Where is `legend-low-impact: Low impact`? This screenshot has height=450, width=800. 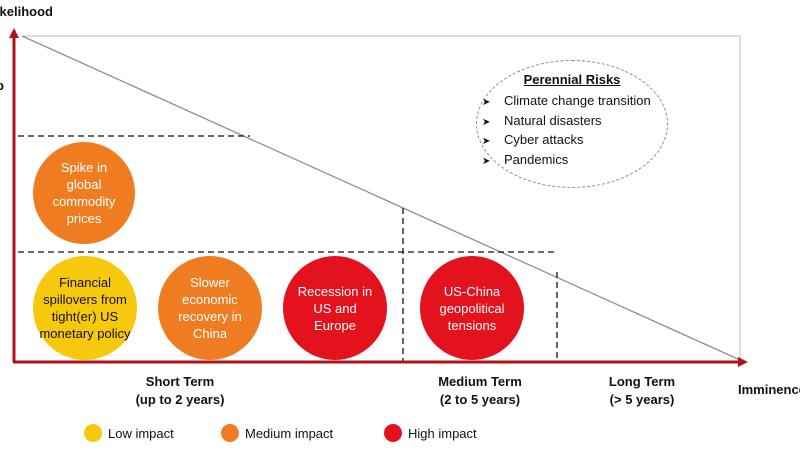 legend-low-impact: Low impact is located at coordinates (129, 433).